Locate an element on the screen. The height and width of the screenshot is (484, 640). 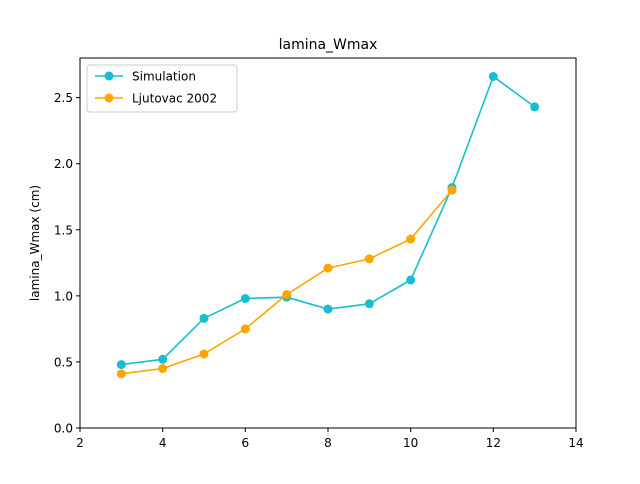
legend-label-0: Simulation is located at coordinates (164, 77).